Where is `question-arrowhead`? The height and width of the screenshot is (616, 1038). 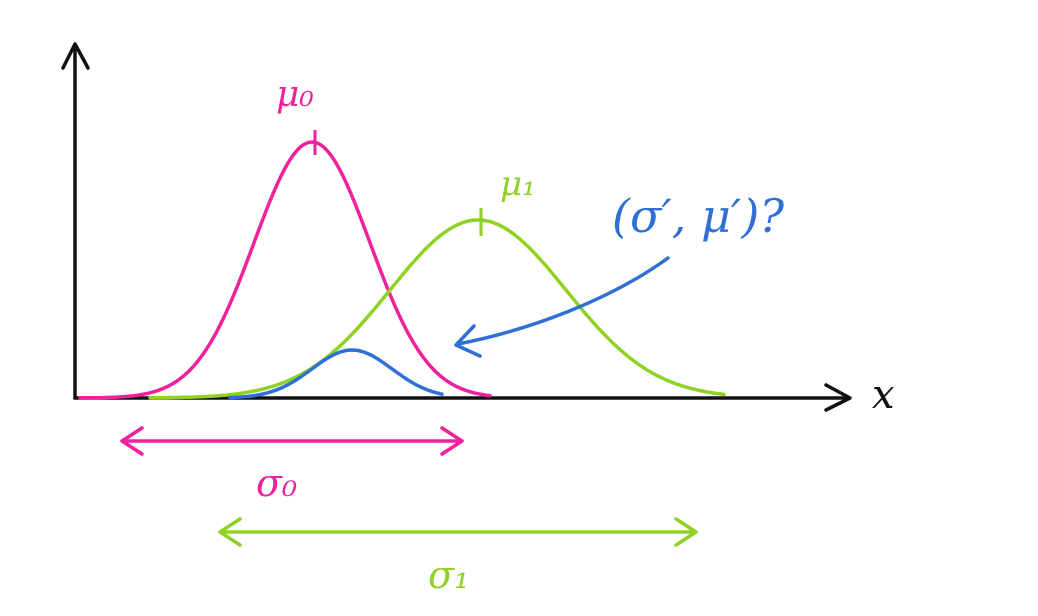
question-arrowhead is located at coordinates (468, 341).